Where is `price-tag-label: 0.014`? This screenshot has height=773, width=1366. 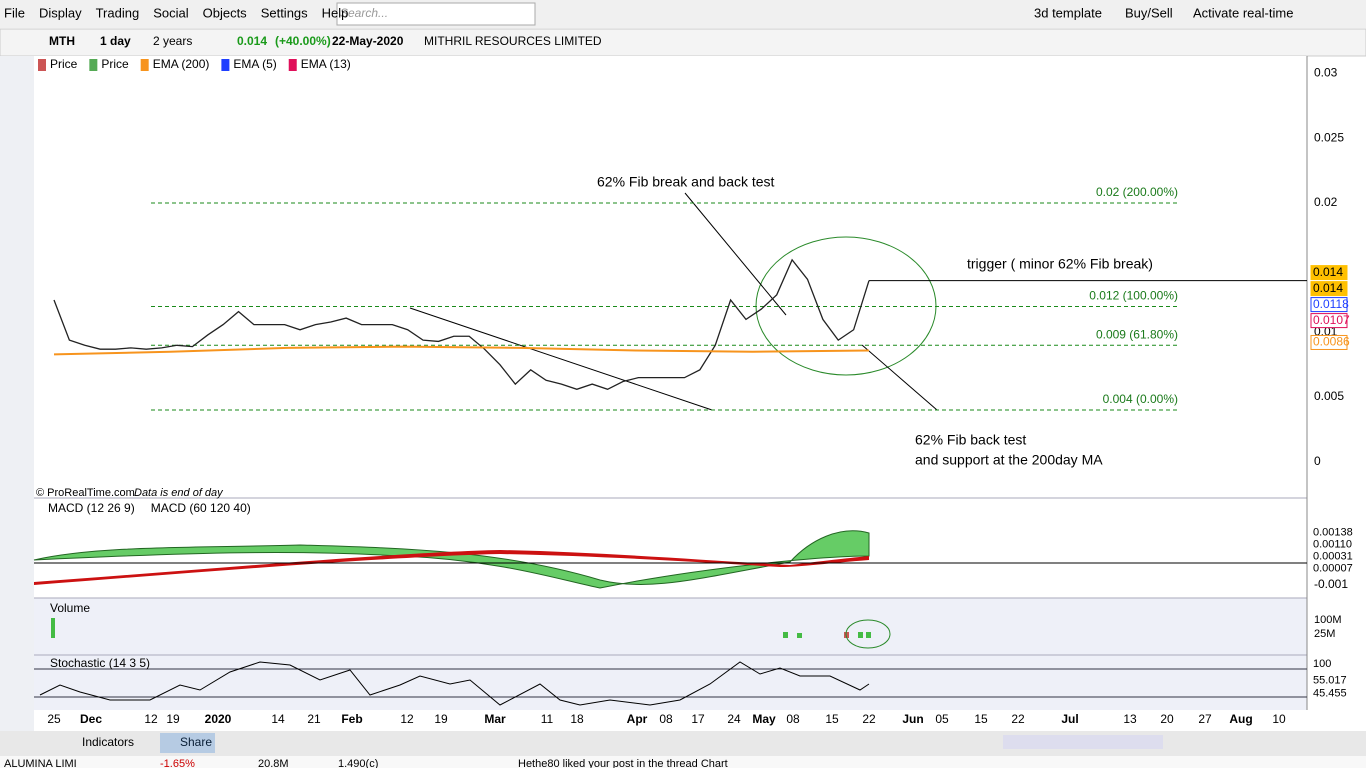 price-tag-label: 0.014 is located at coordinates (1328, 272).